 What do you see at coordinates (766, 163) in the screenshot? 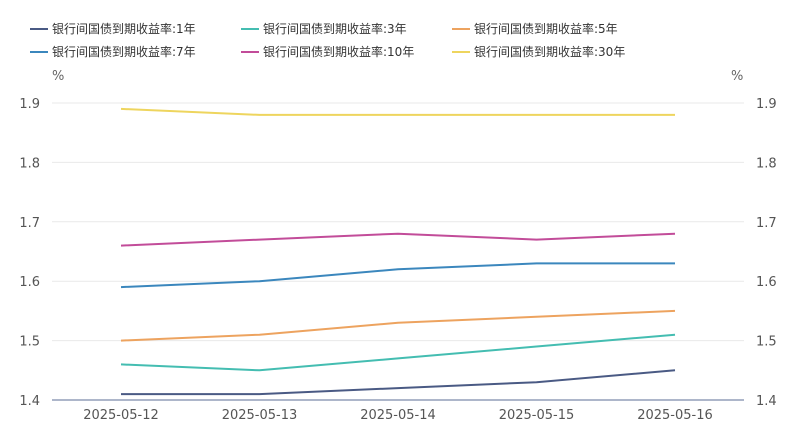
I see `y-tick-label-right: 1.8` at bounding box center [766, 163].